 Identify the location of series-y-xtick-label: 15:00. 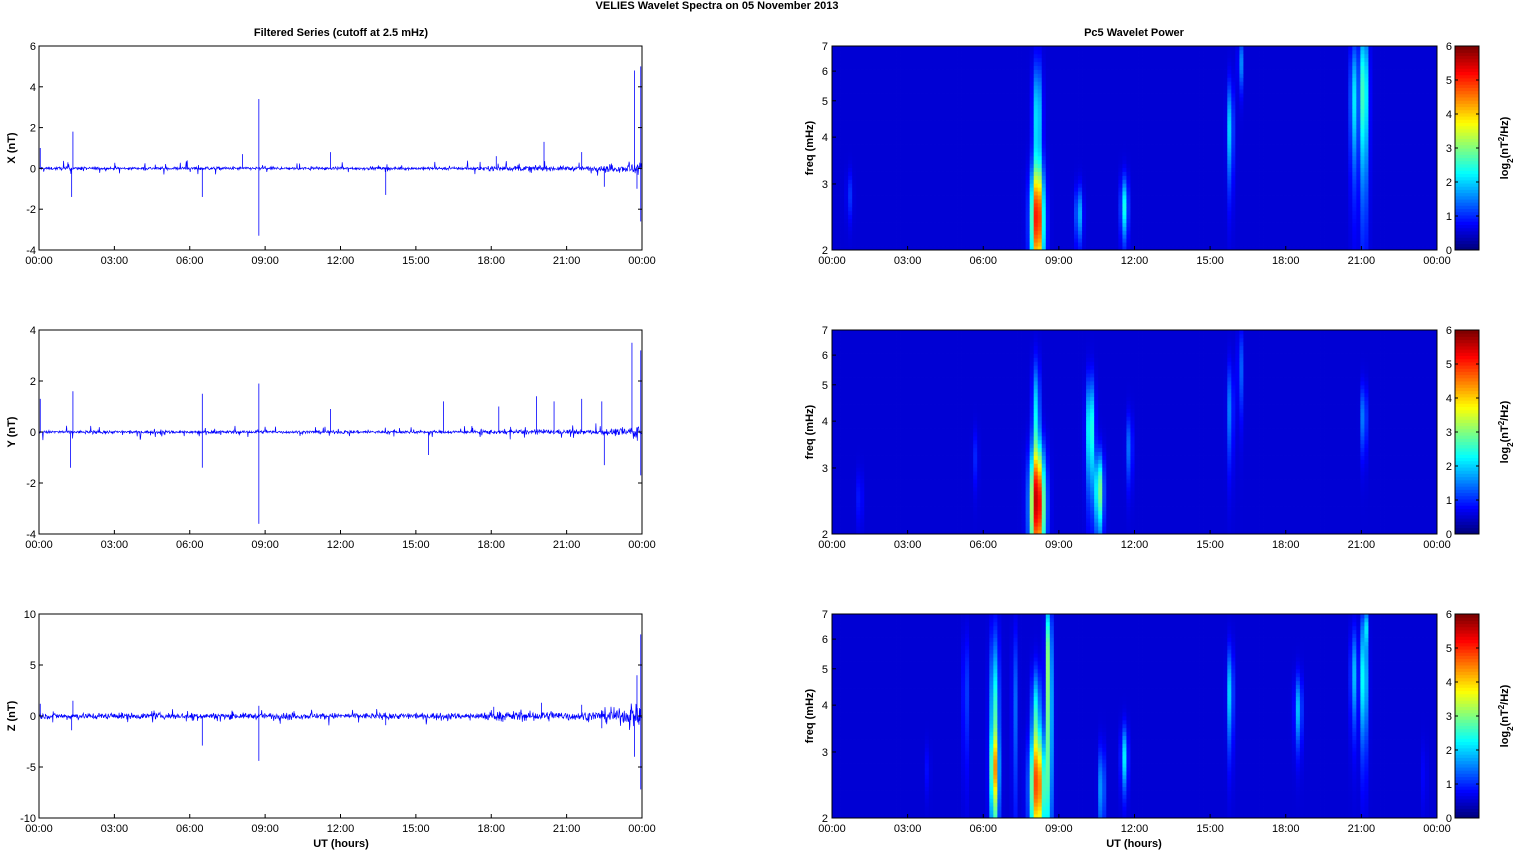
(416, 545).